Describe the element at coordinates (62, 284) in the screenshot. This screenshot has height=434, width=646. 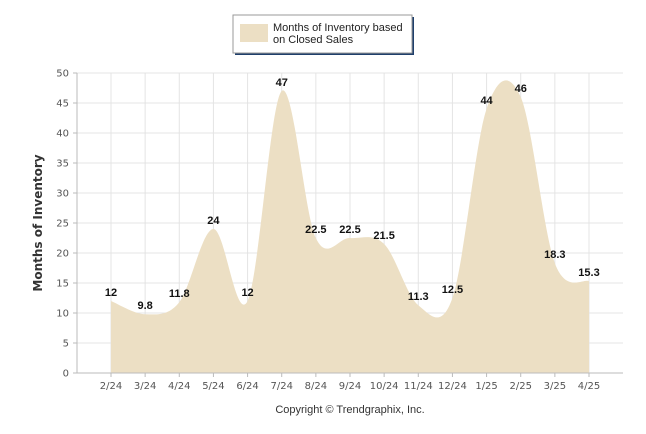
I see `y-tick-label: 15` at that location.